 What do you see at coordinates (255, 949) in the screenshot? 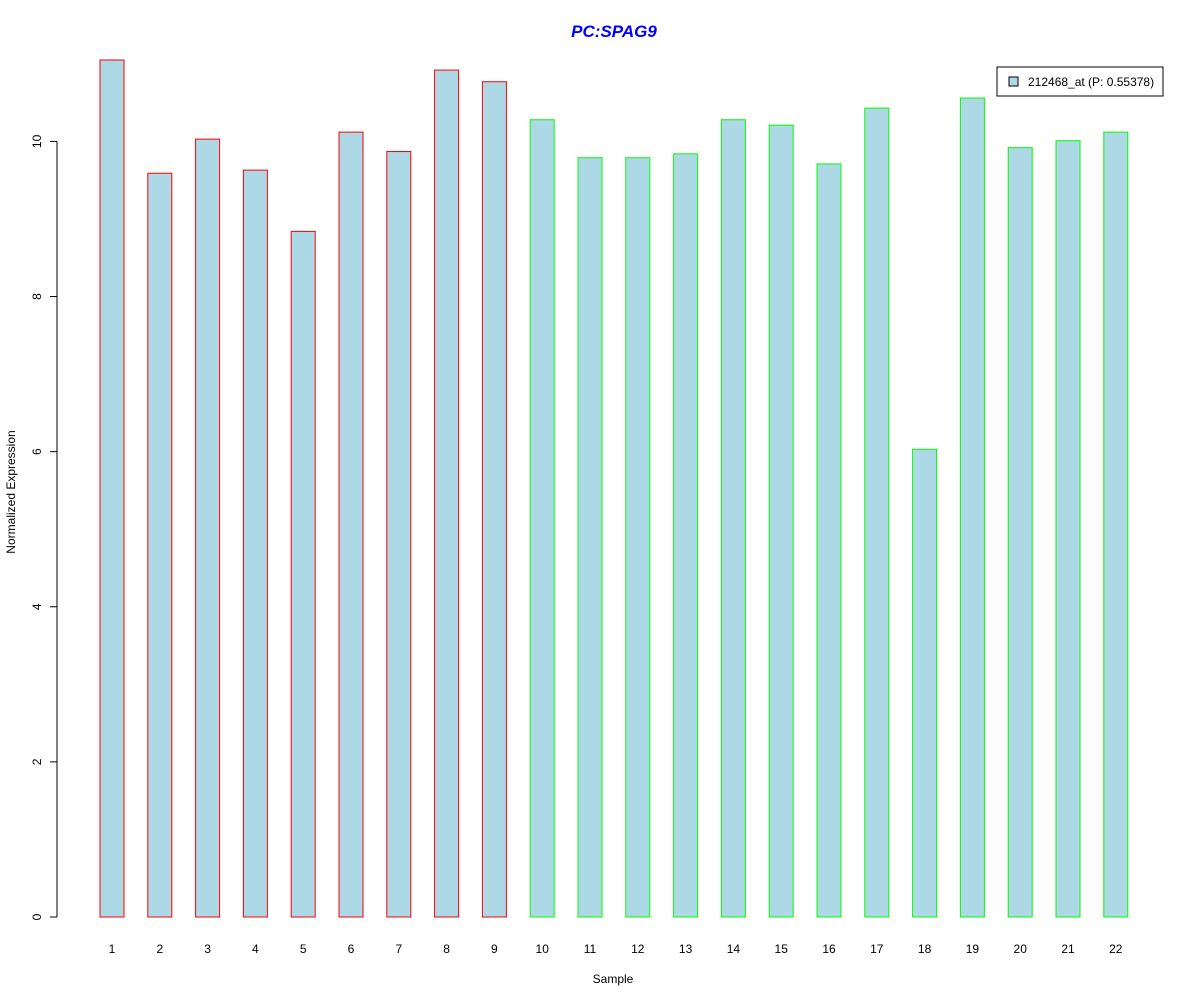
I see `x-tick-label: 4` at bounding box center [255, 949].